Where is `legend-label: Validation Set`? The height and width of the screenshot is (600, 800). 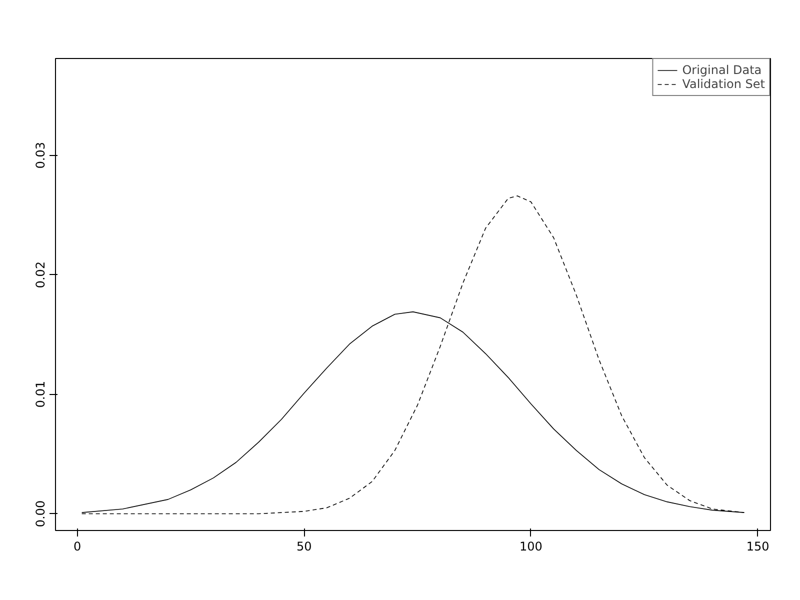 legend-label: Validation Set is located at coordinates (723, 84).